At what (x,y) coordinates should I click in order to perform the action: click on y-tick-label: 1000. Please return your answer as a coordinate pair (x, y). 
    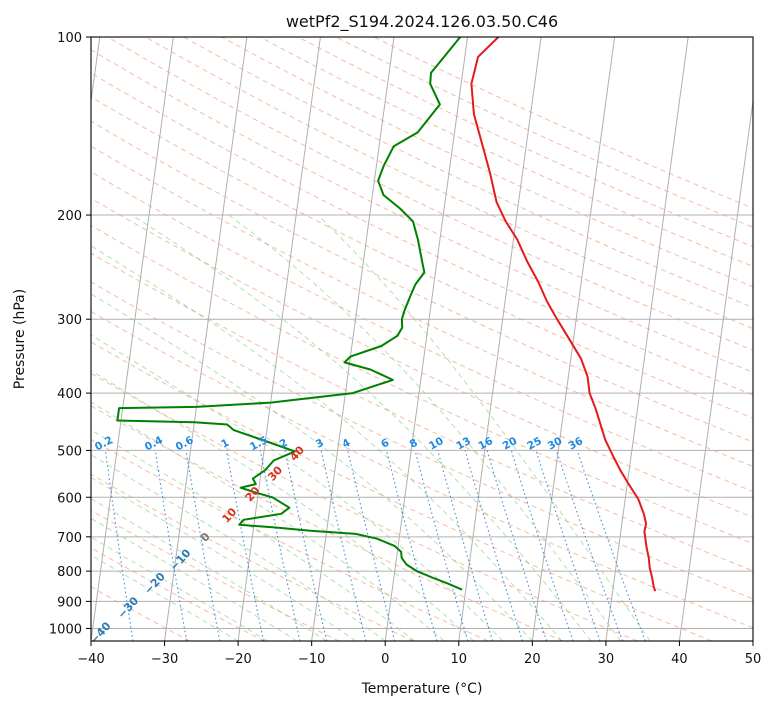
    Looking at the image, I should click on (65, 629).